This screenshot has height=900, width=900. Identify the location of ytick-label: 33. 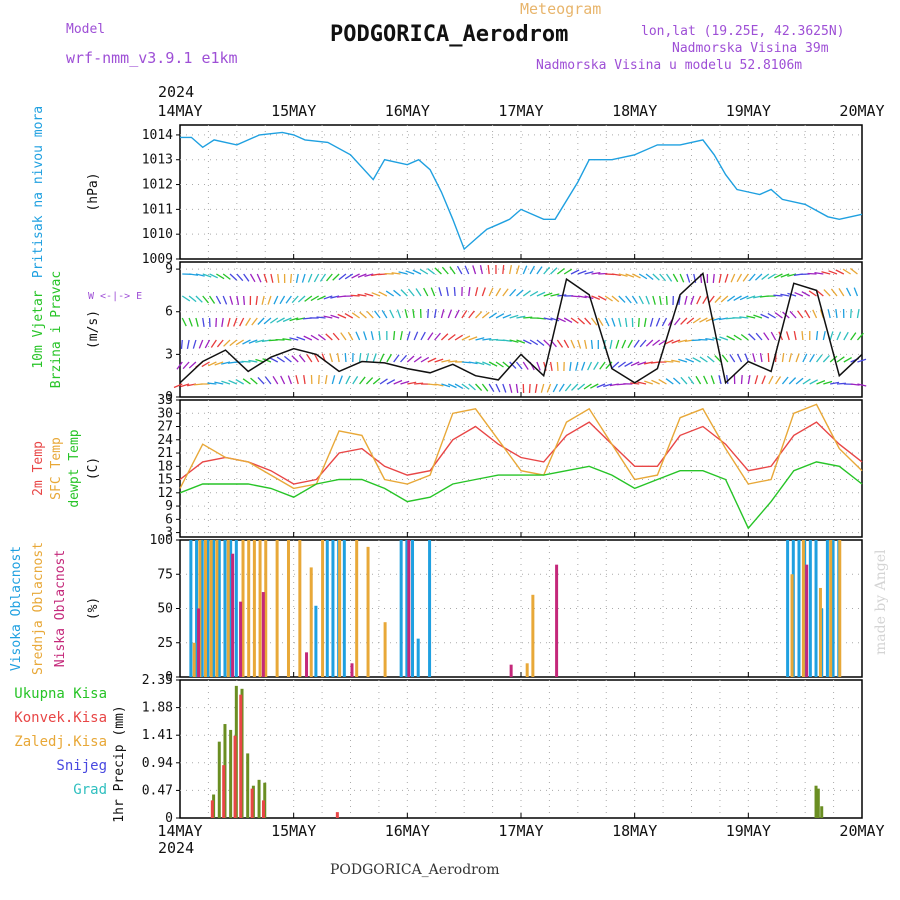
(165, 400).